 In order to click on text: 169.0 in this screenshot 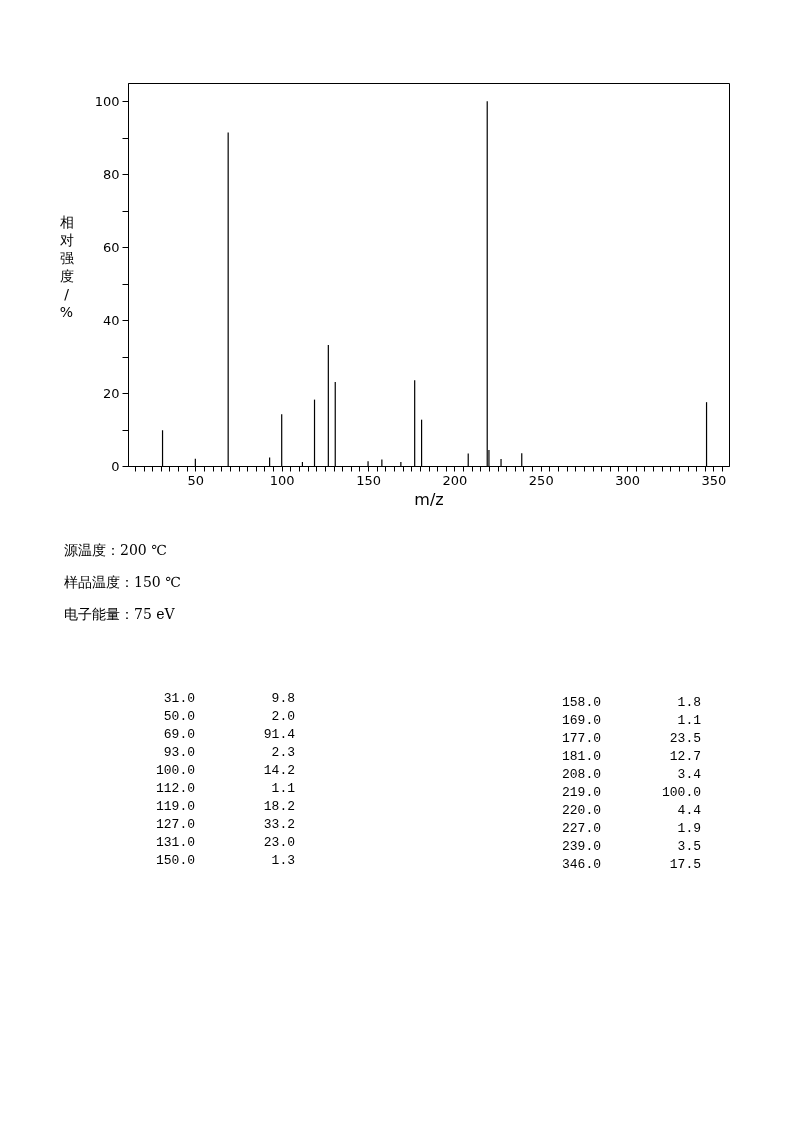, I will do `click(581, 720)`.